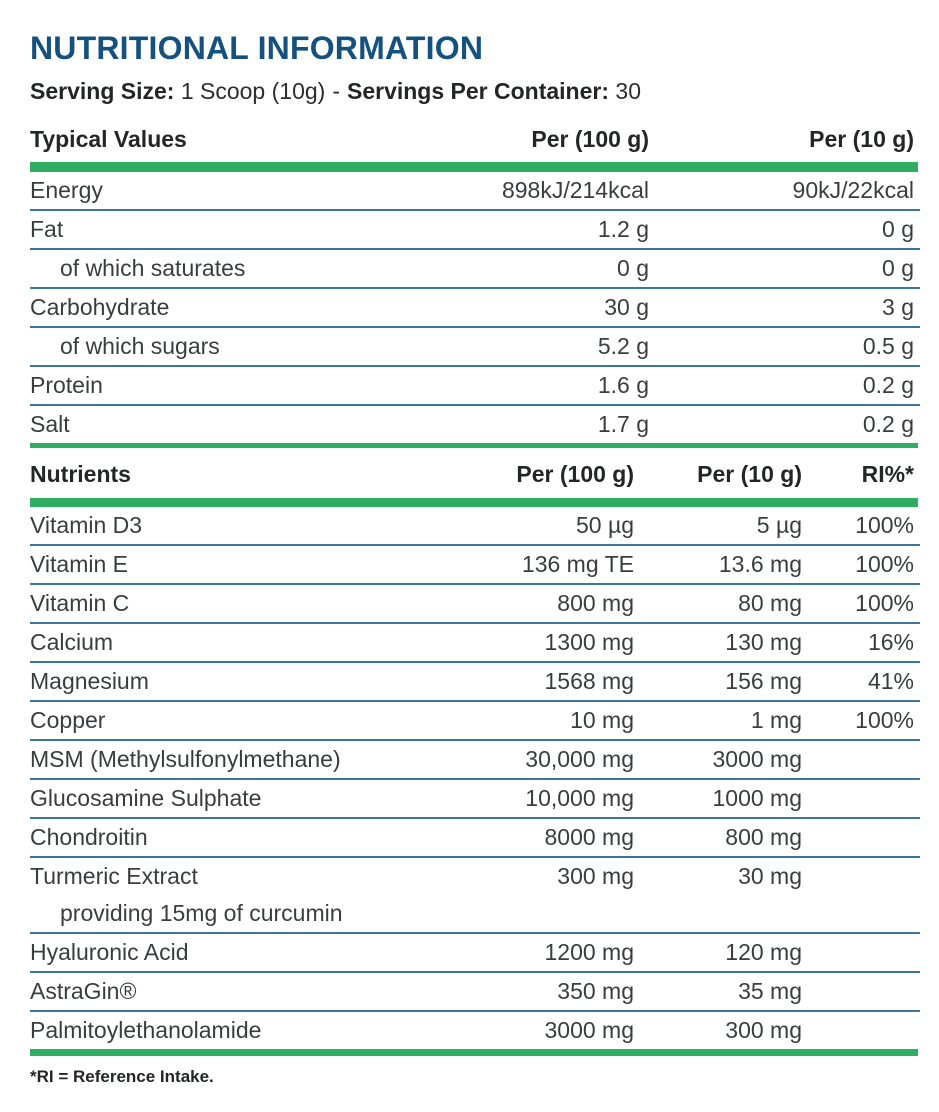 The width and height of the screenshot is (939, 1112). Describe the element at coordinates (153, 267) in the screenshot. I see `row-label: of which saturates` at that location.